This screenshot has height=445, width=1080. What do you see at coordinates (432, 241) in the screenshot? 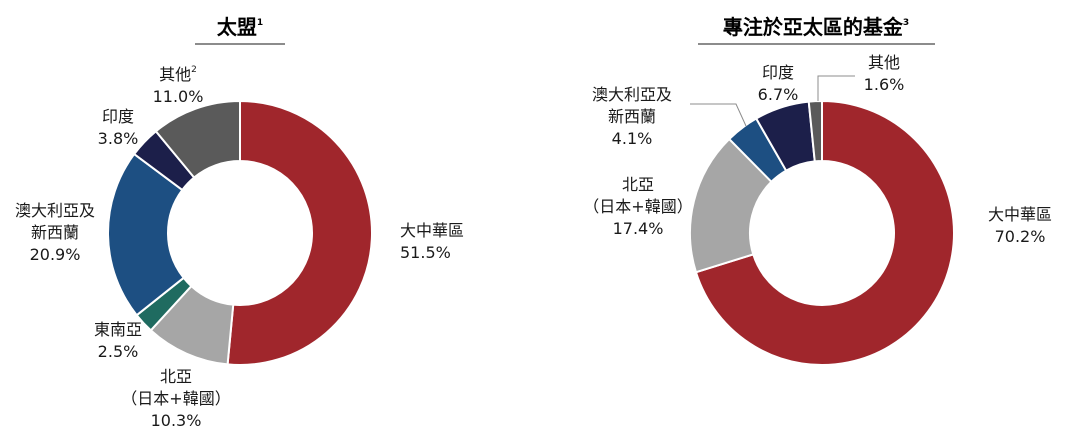
I see `chart1-label-0: 大中華區 51.5%` at bounding box center [432, 241].